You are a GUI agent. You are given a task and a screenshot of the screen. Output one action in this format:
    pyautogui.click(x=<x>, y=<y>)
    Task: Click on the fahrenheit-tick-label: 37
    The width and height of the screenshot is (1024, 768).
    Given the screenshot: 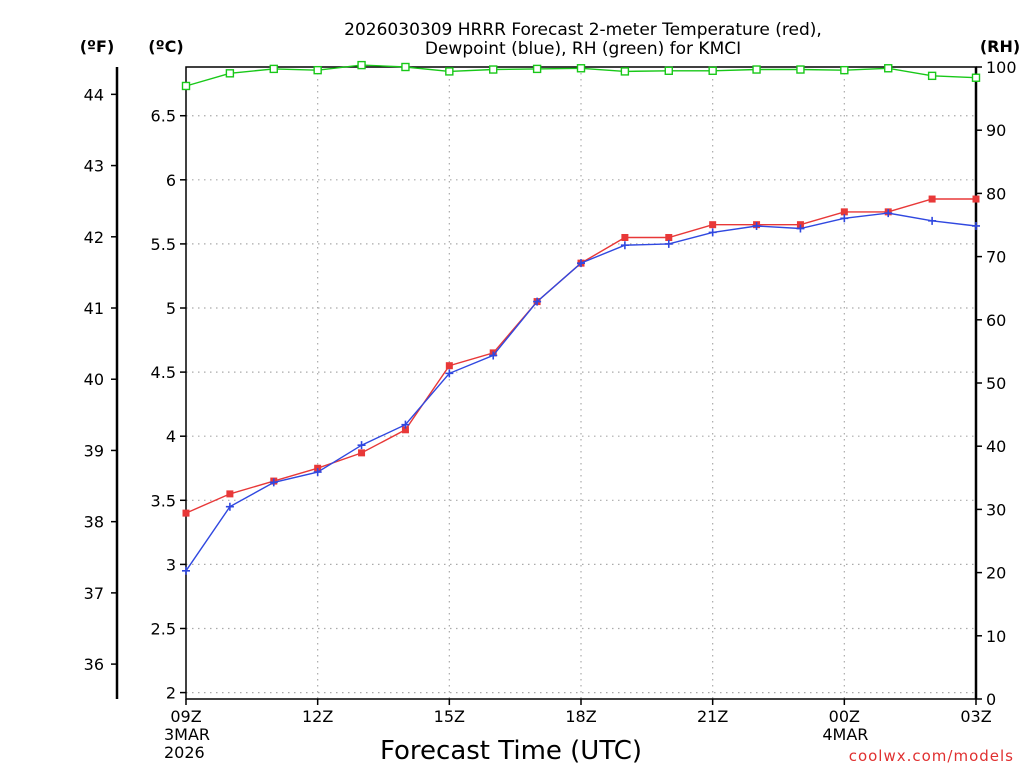 What is the action you would take?
    pyautogui.click(x=94, y=593)
    